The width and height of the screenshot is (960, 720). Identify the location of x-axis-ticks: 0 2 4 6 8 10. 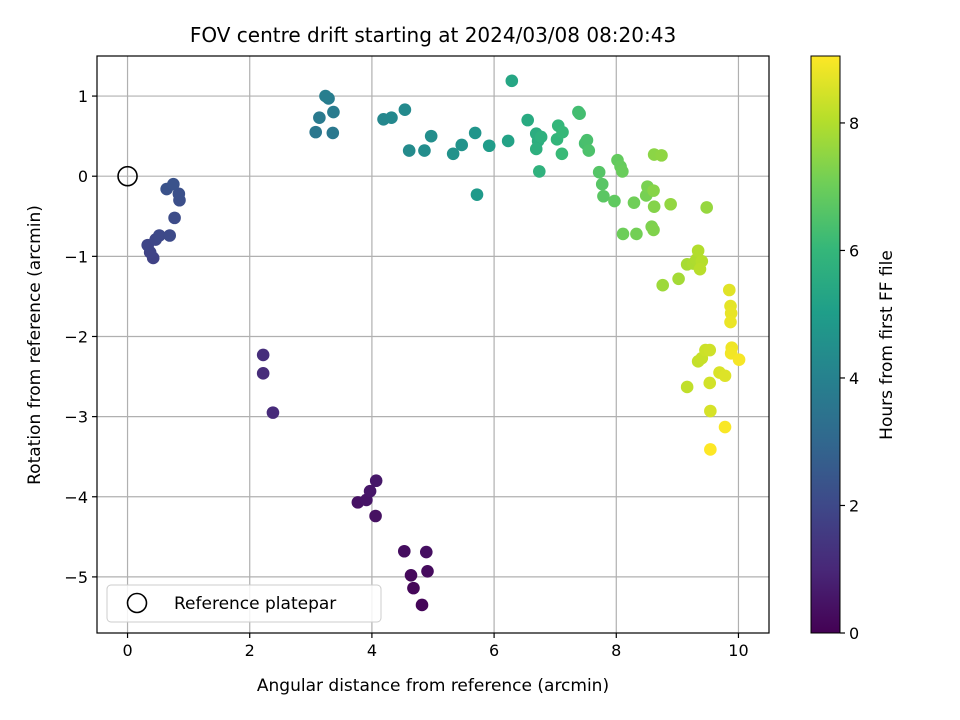
(435, 646).